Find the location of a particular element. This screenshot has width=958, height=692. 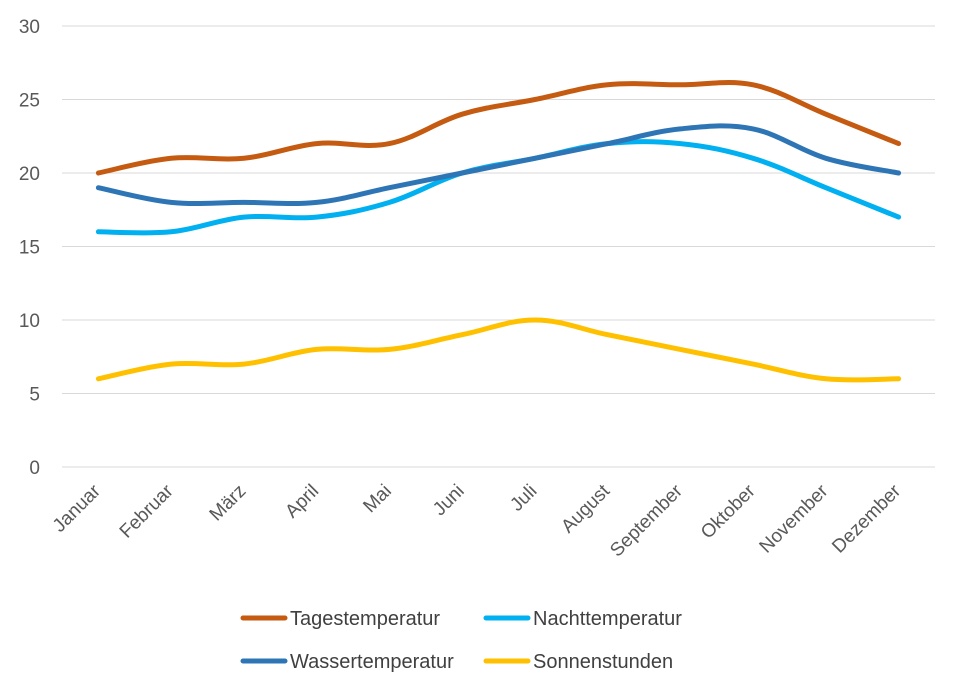

x-tick-label: Mai is located at coordinates (377, 499).